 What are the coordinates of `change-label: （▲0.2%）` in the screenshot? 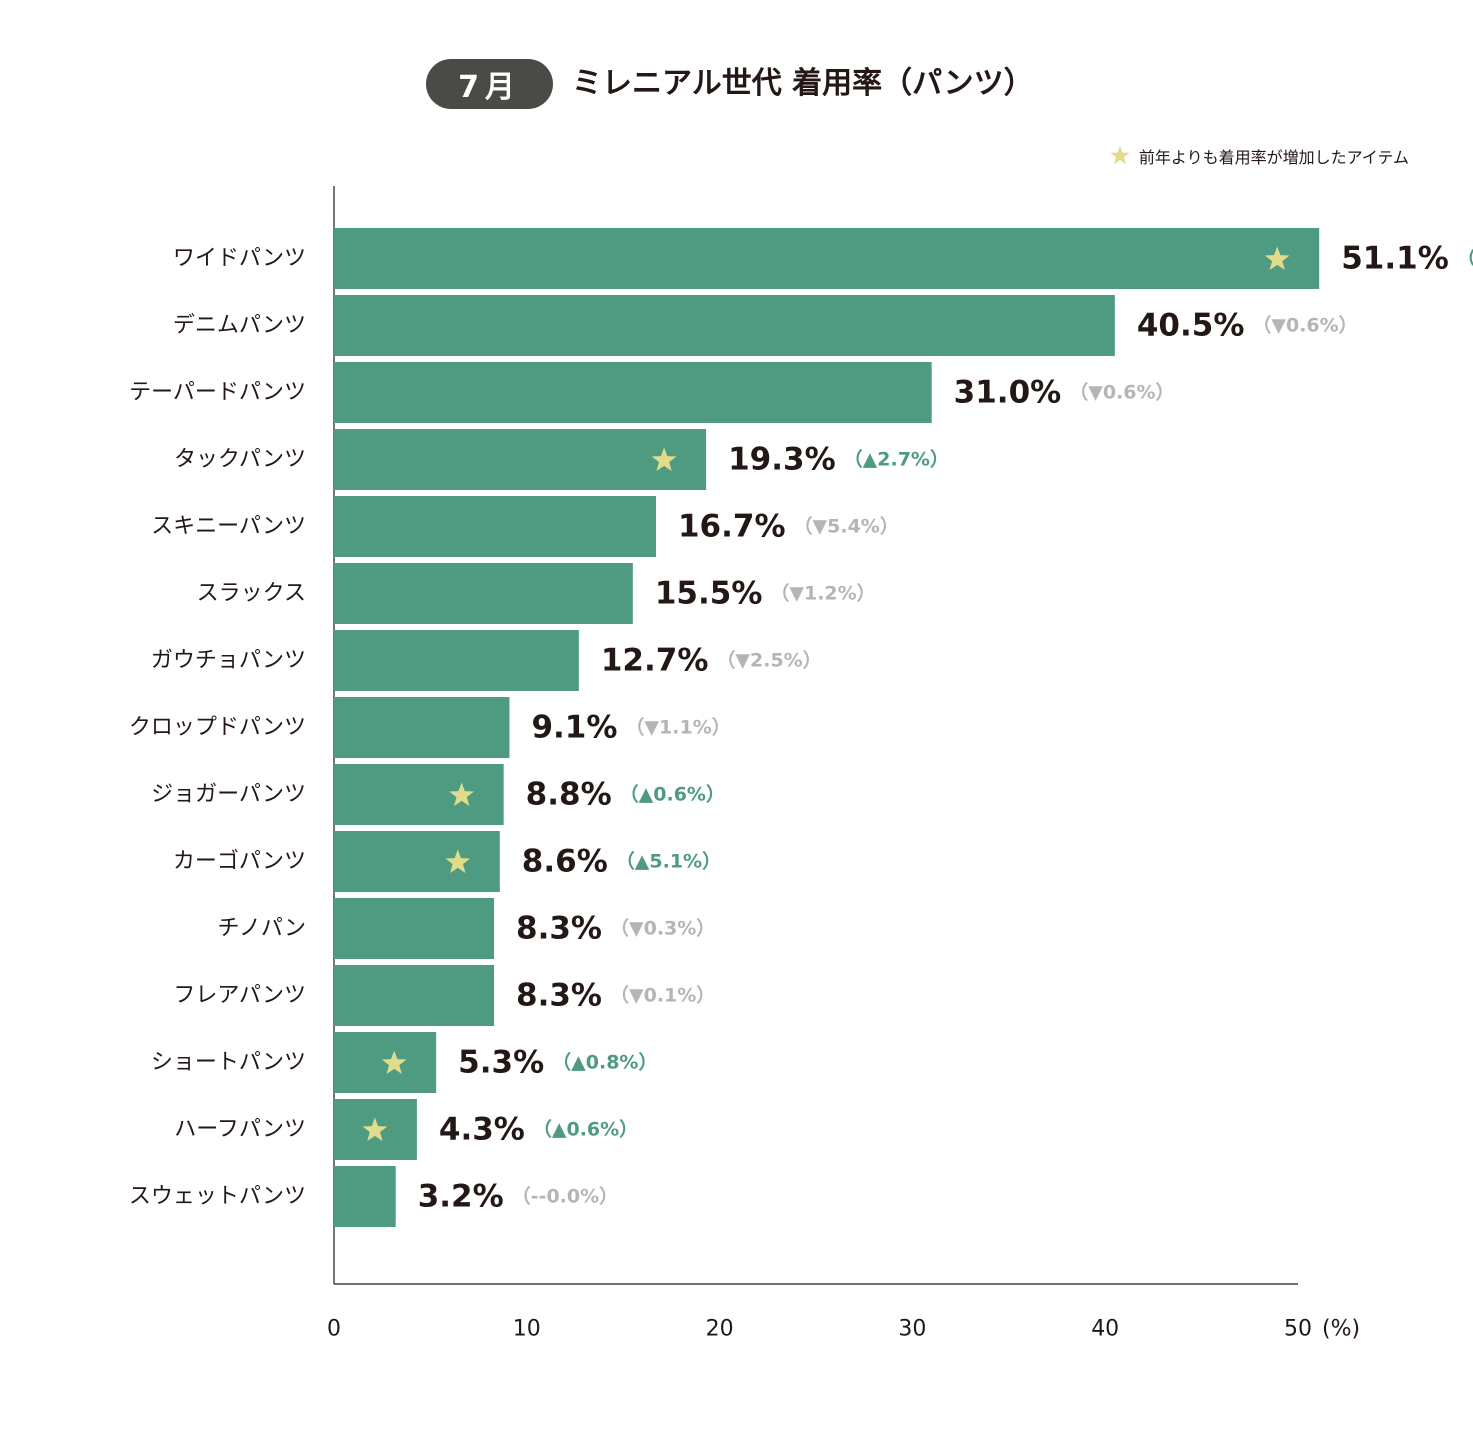 It's located at (1465, 258).